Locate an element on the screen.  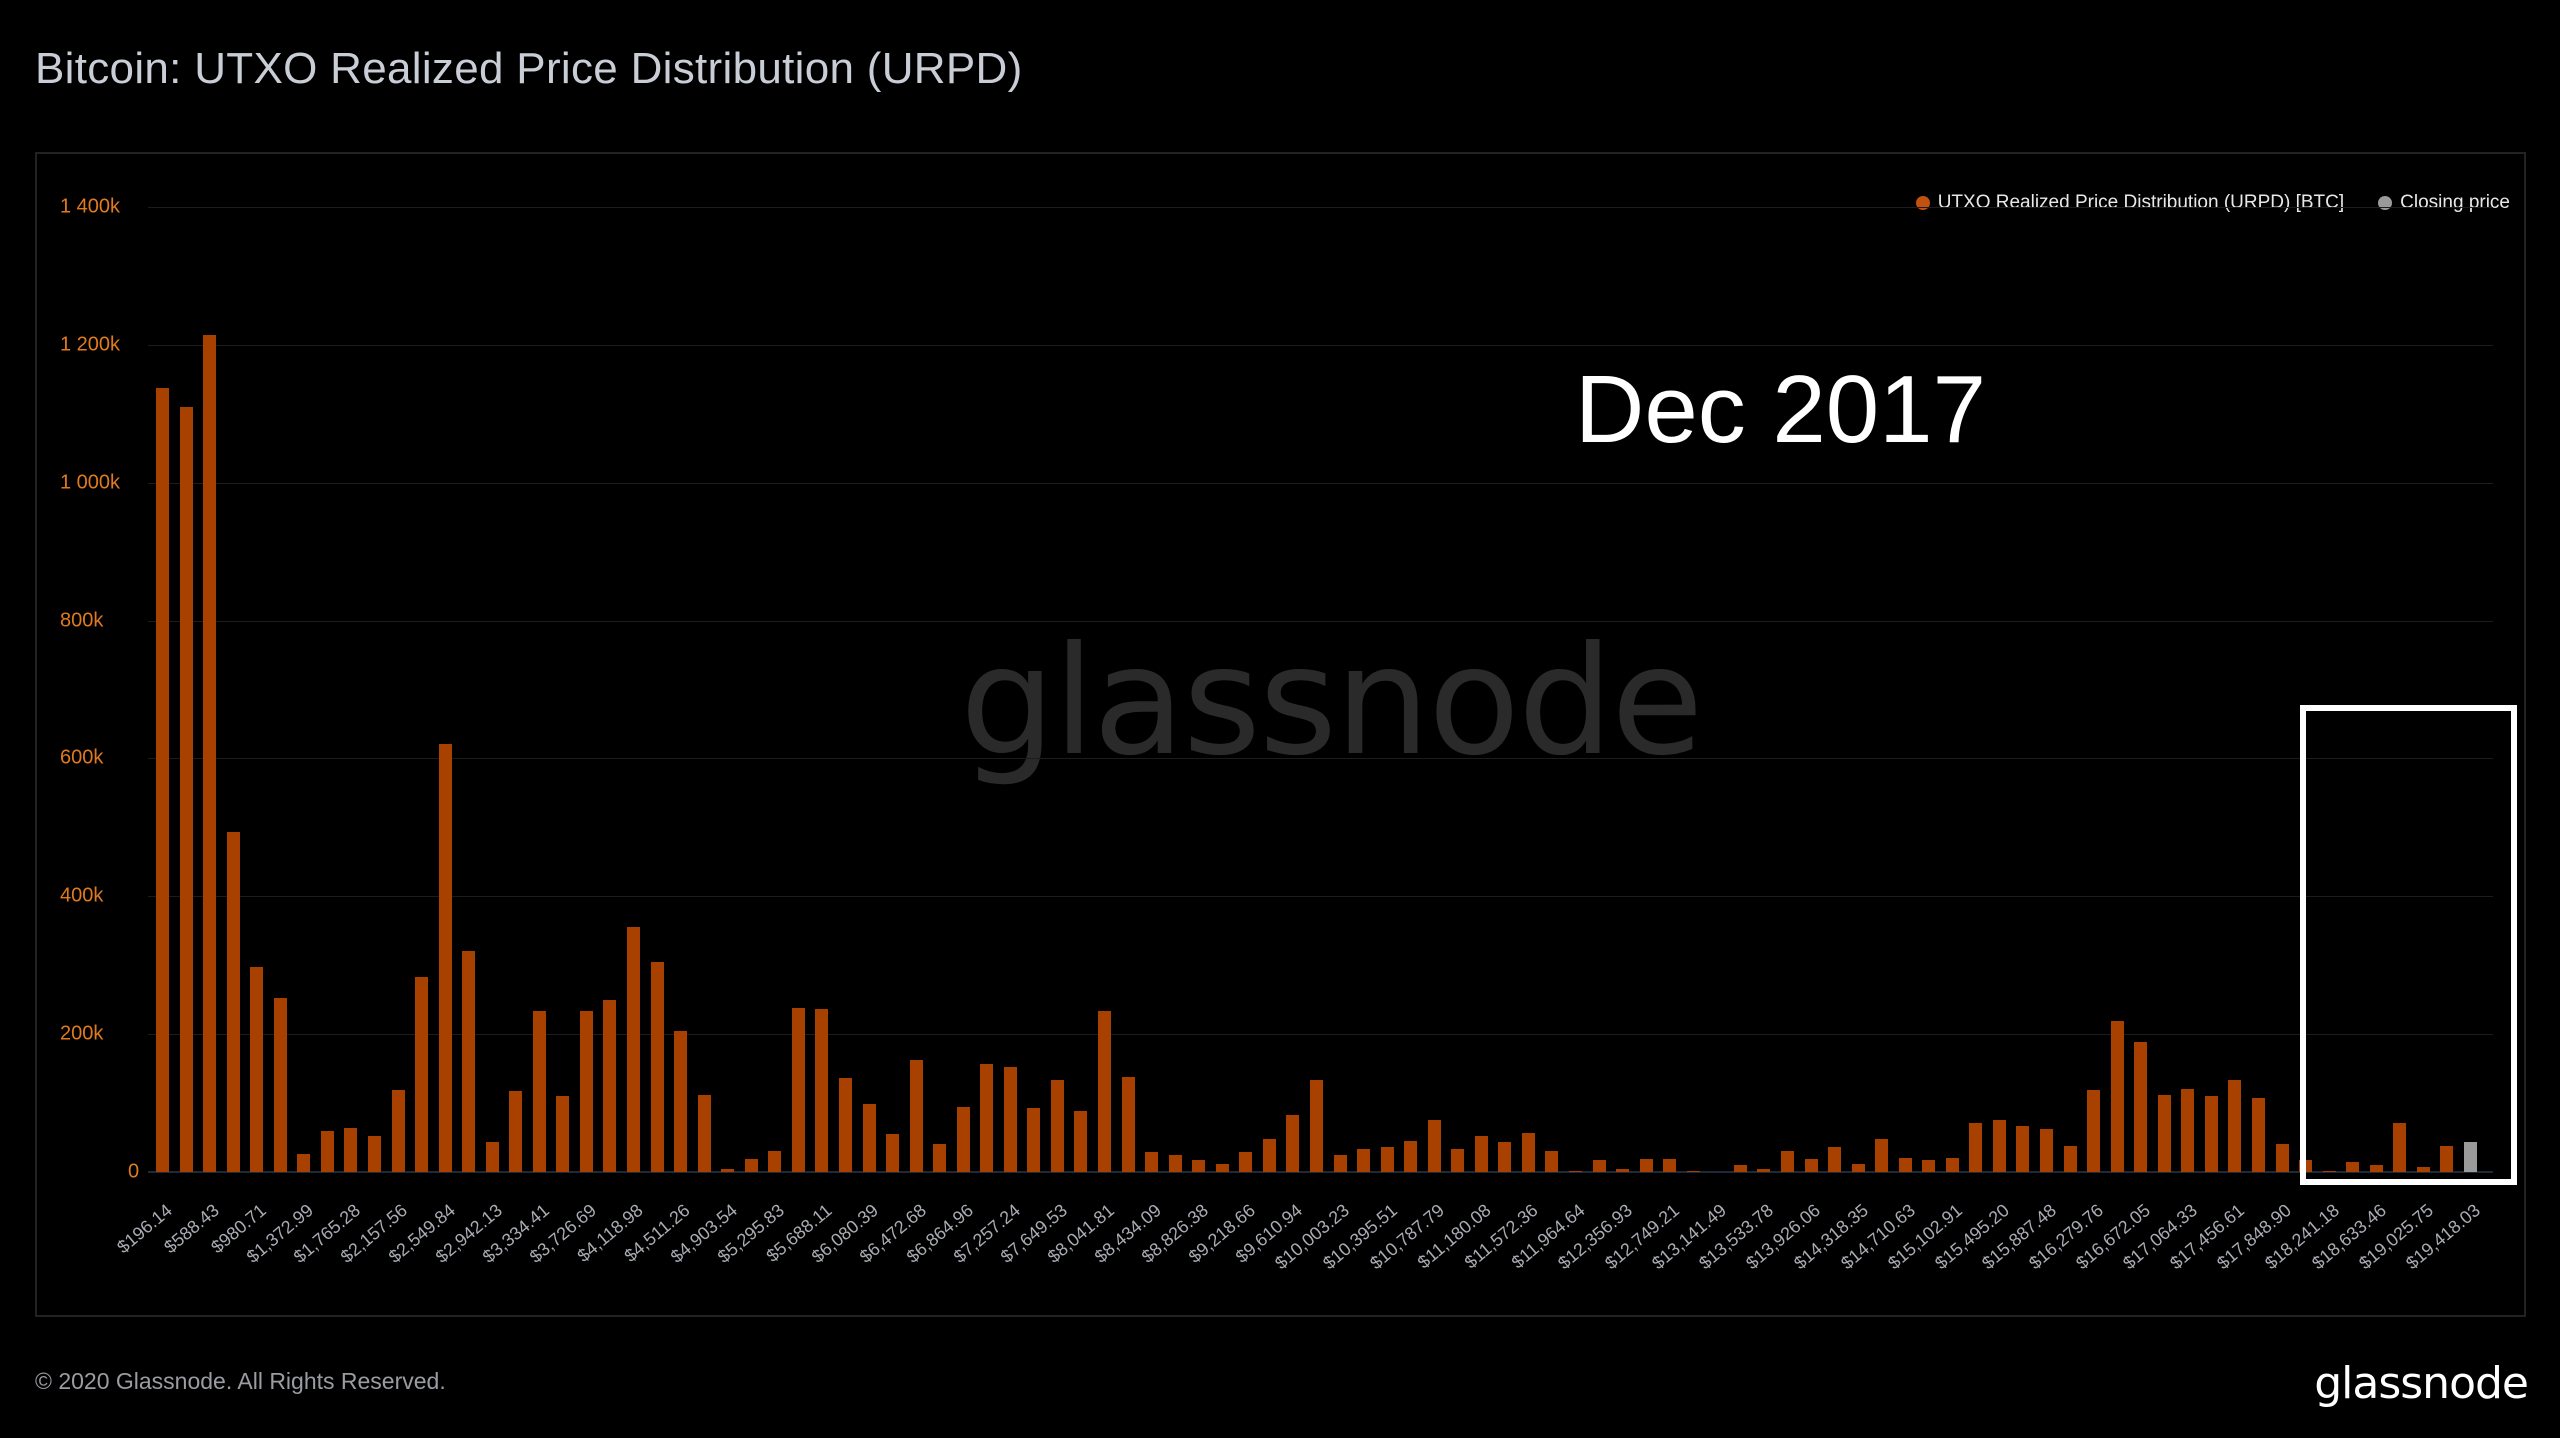
highlight-box is located at coordinates (2408, 945).